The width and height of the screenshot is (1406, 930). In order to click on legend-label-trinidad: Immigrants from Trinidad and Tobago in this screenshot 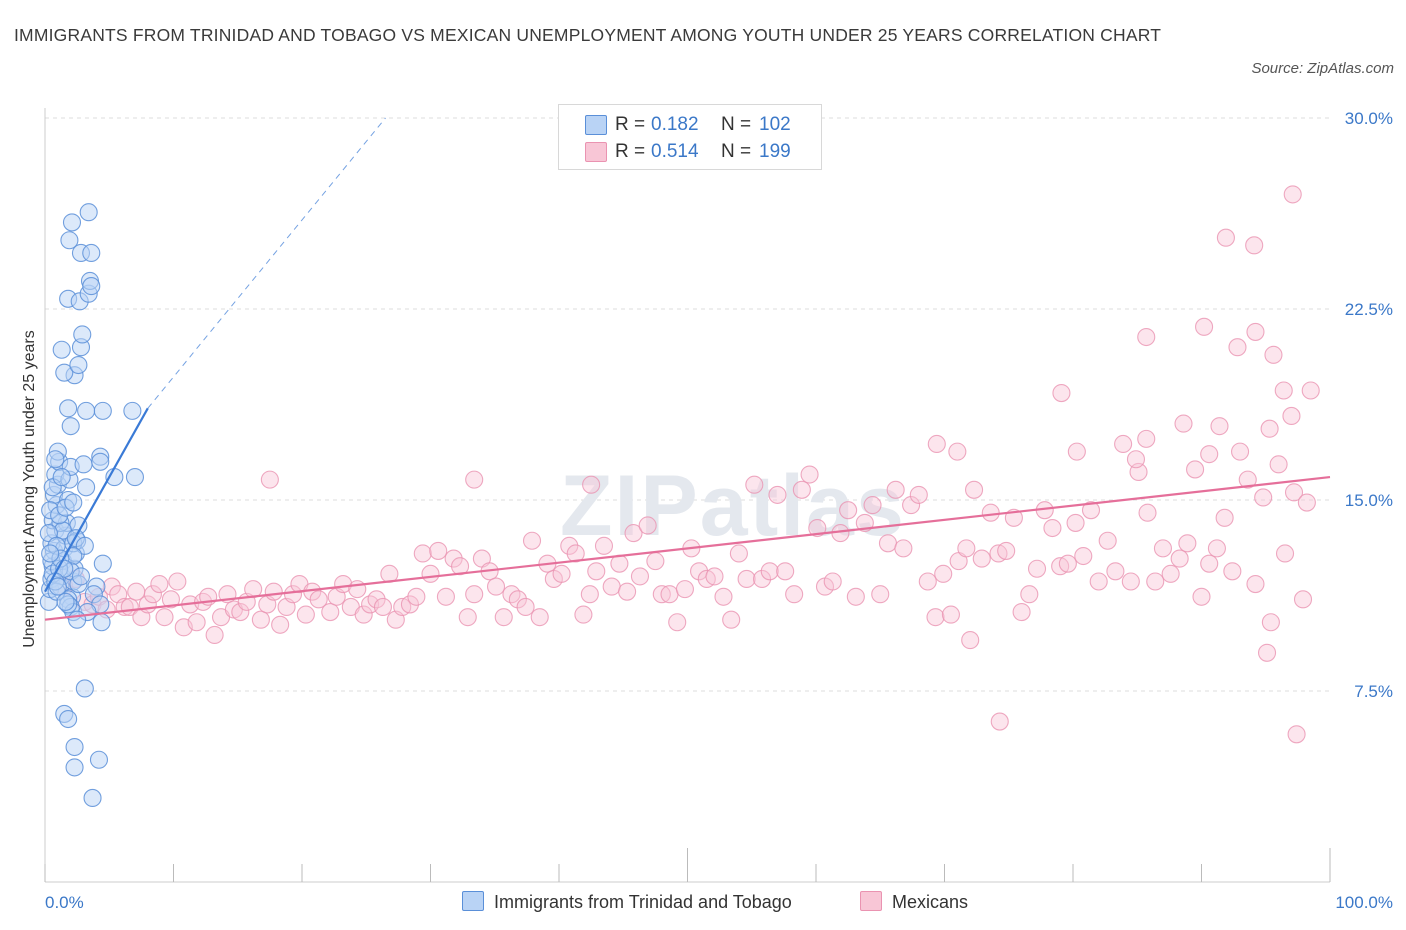, I will do `click(643, 902)`.